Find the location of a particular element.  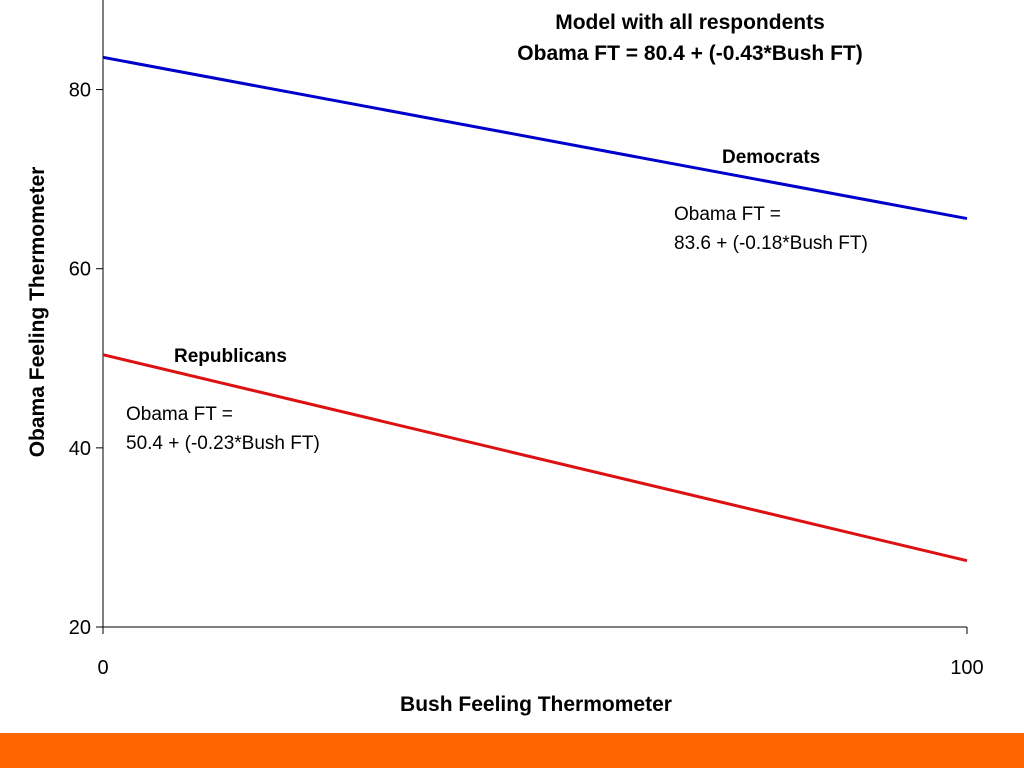

y-tick-label: 40 is located at coordinates (80, 449).